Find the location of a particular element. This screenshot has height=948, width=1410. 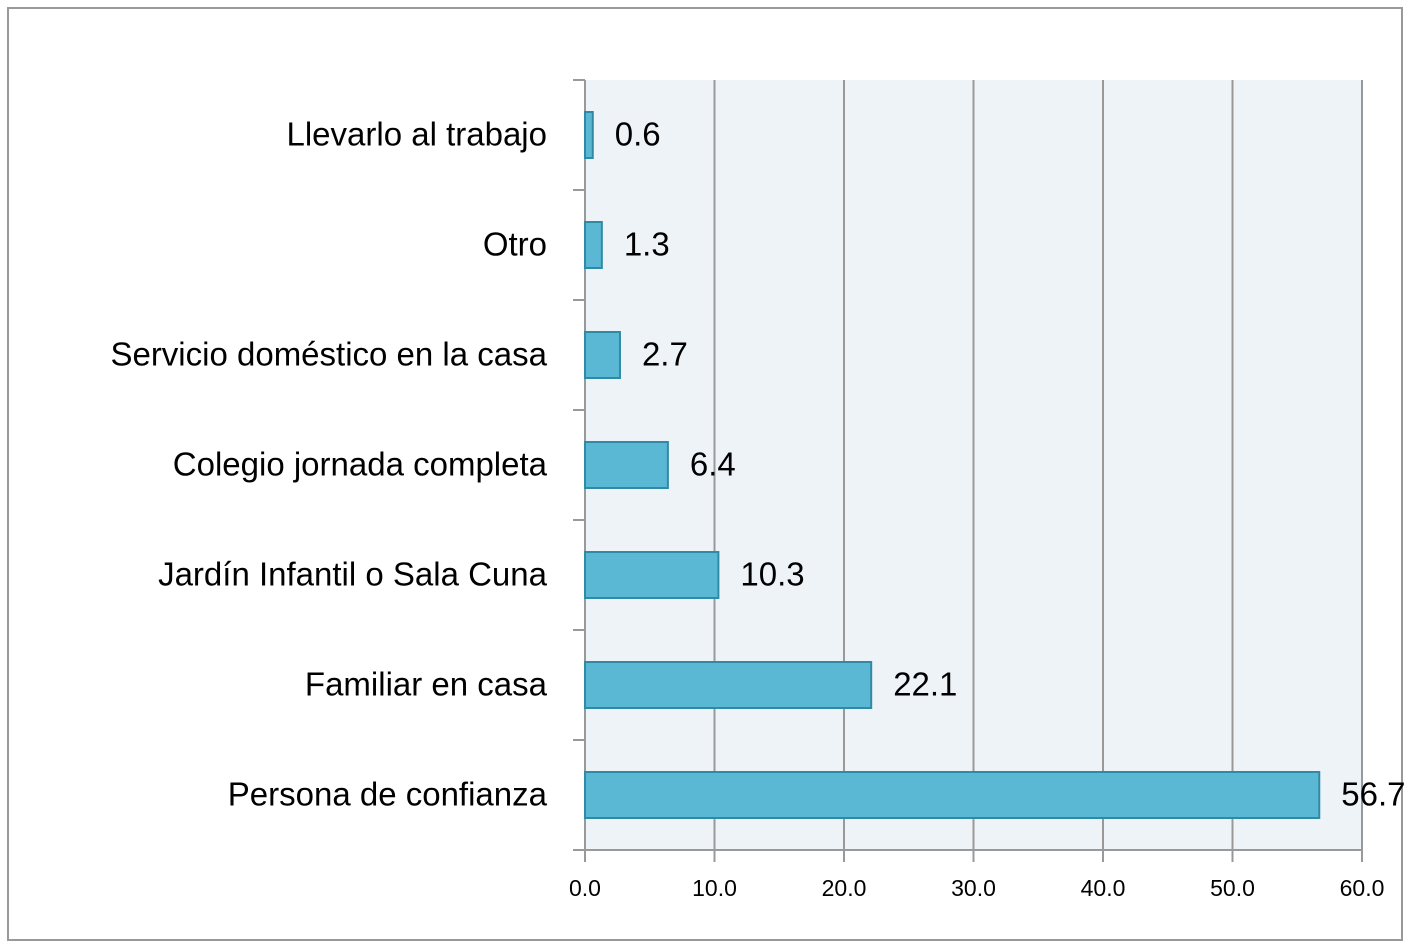

value-label: 10.3 is located at coordinates (772, 574).